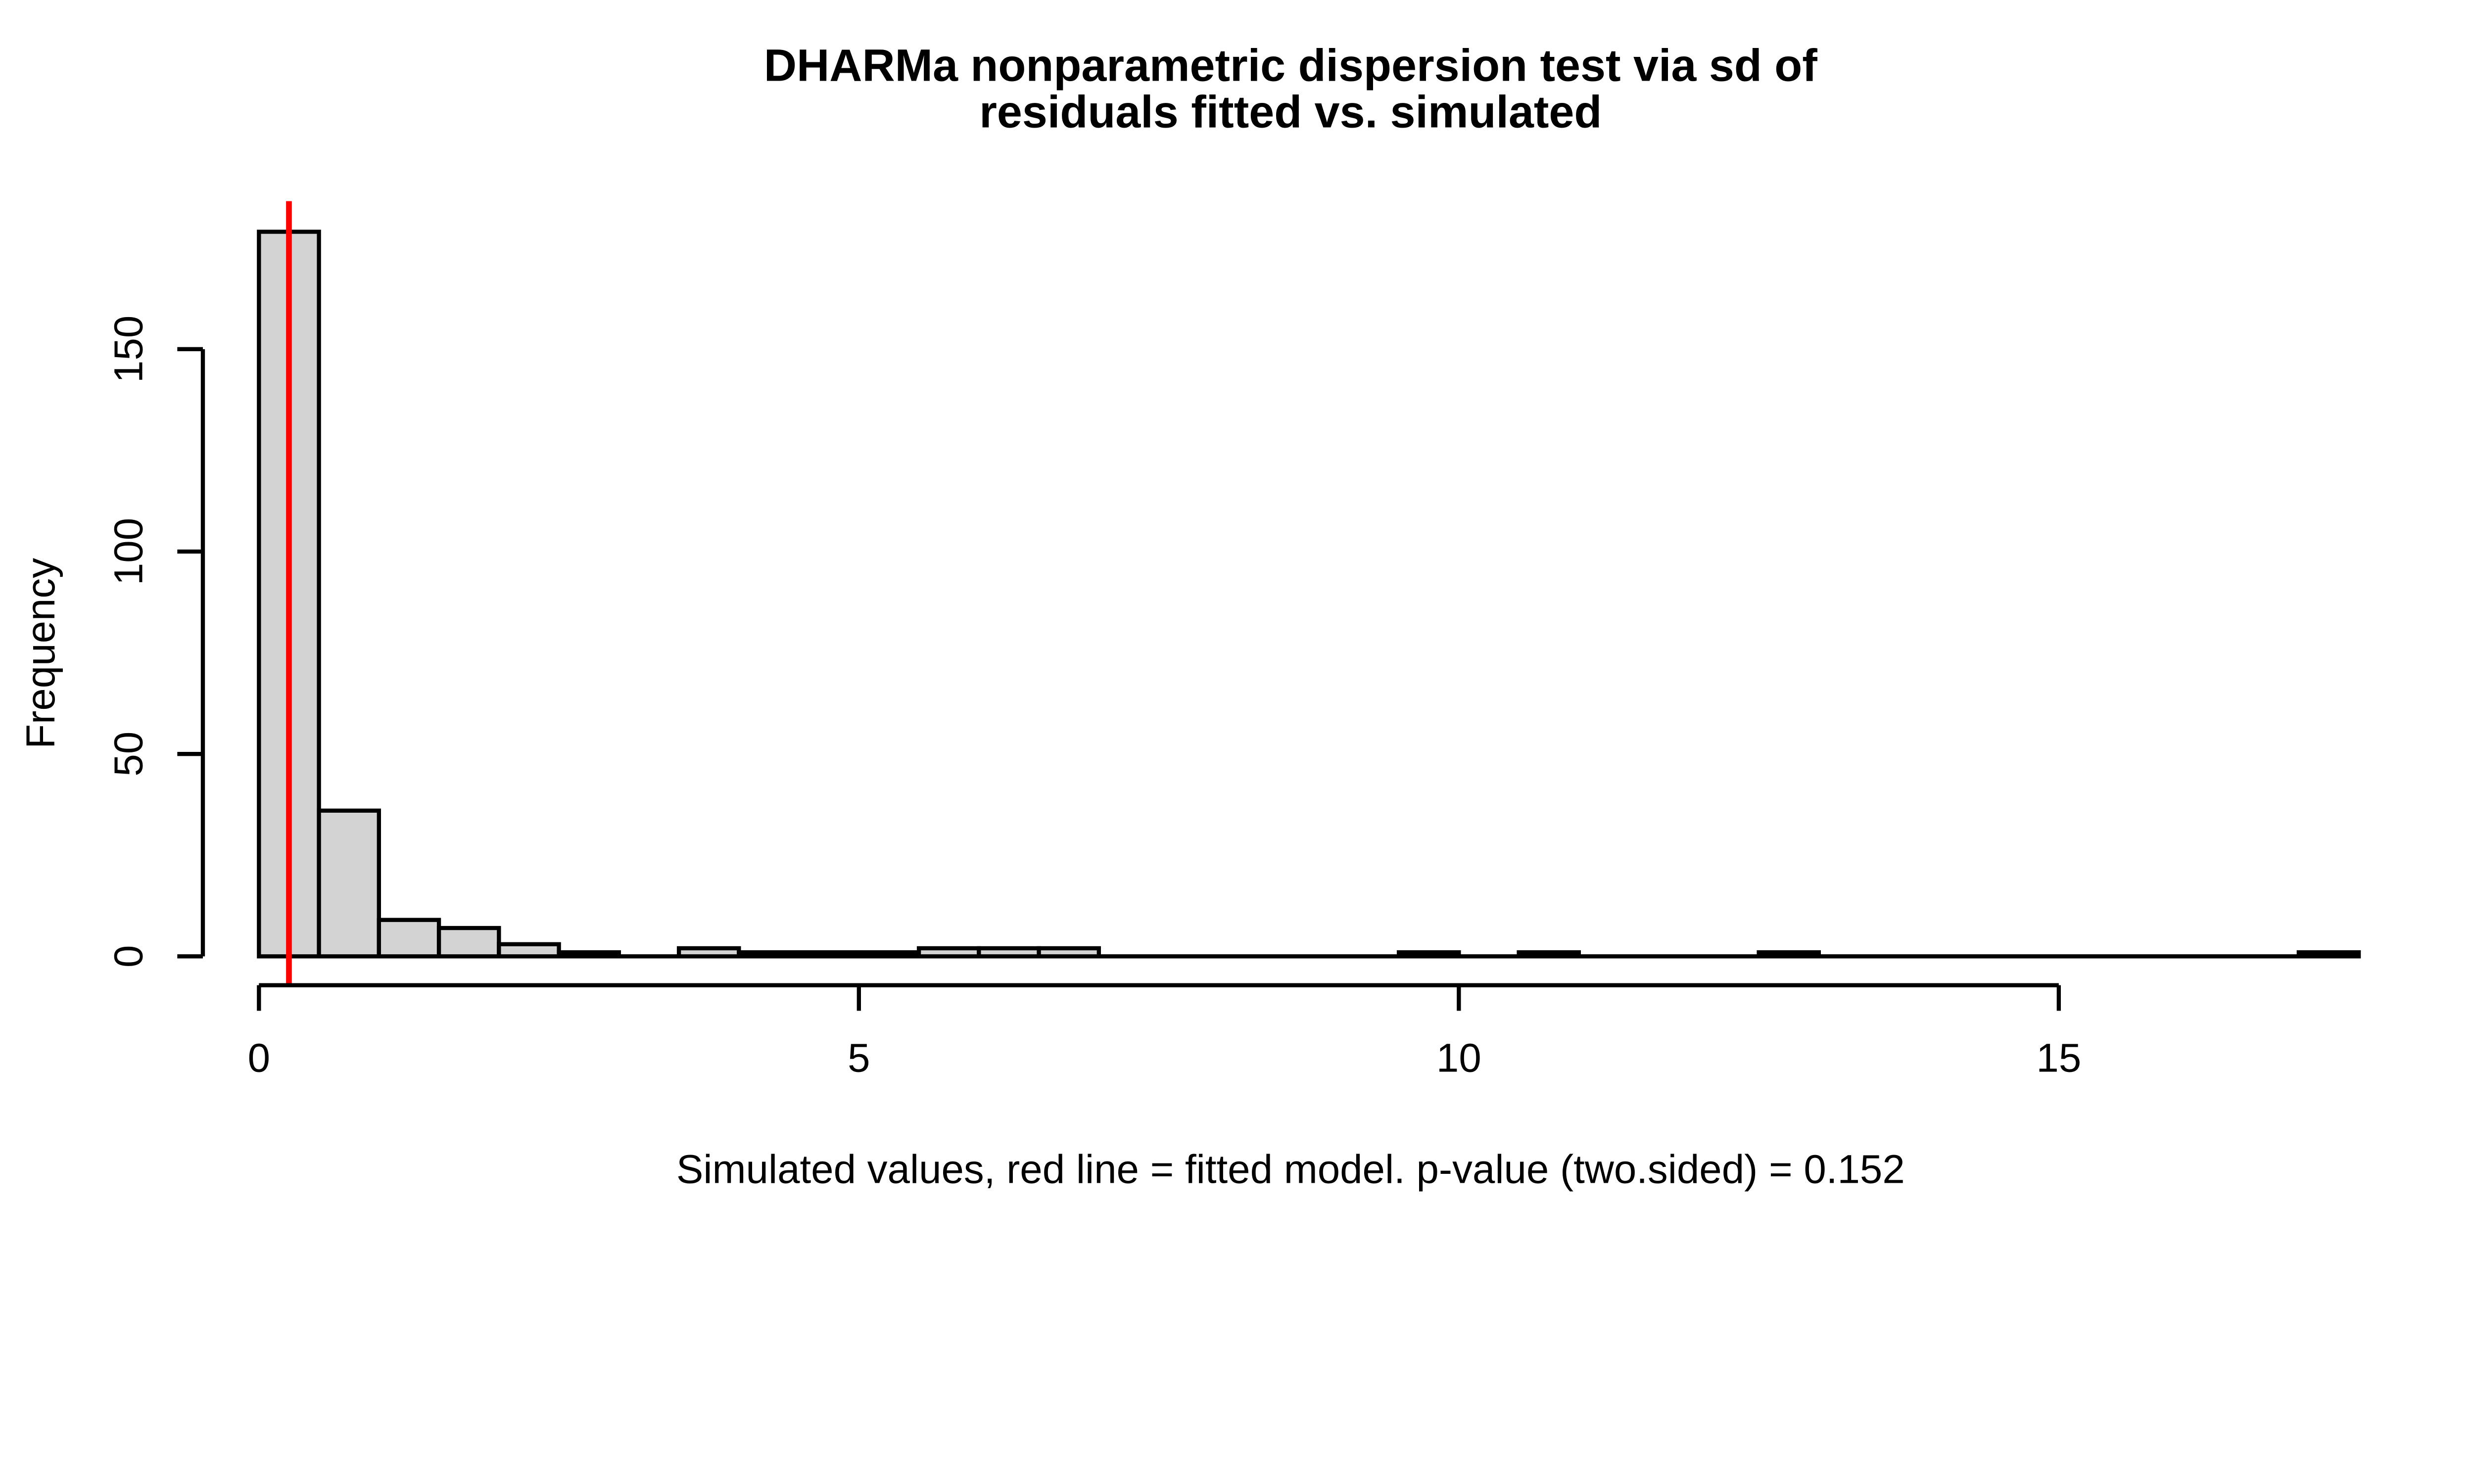 The width and height of the screenshot is (2474, 1484). I want to click on y-axis-tick-label: 50, so click(129, 754).